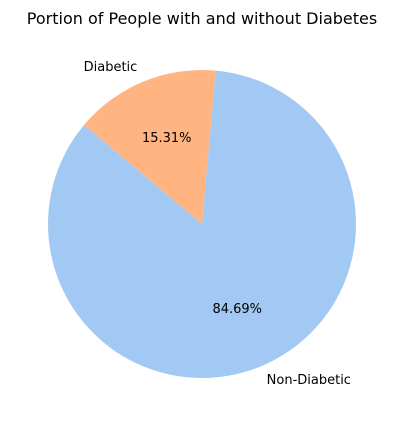 The width and height of the screenshot is (404, 431). What do you see at coordinates (167, 138) in the screenshot?
I see `slice-percent-diabetic: 15.31%` at bounding box center [167, 138].